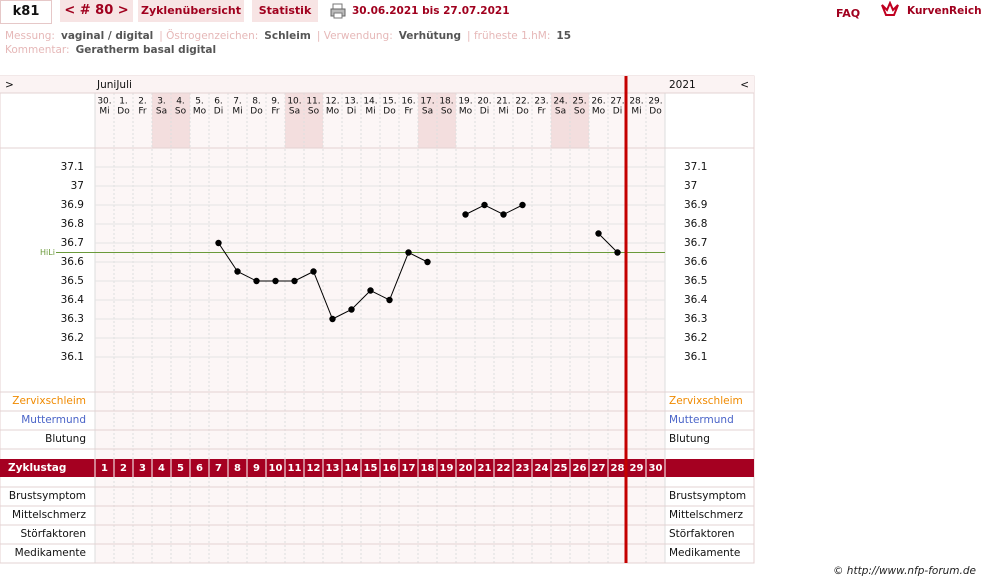  What do you see at coordinates (408, 102) in the screenshot?
I see `date-label: 16.` at bounding box center [408, 102].